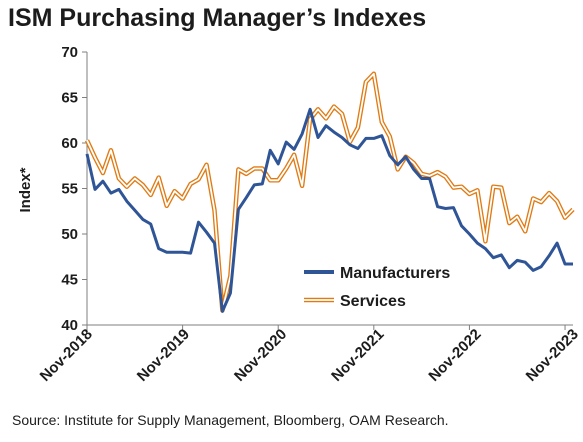  I want to click on y-tick-labels: 40 45 50 55 60 65 70, so click(69, 189).